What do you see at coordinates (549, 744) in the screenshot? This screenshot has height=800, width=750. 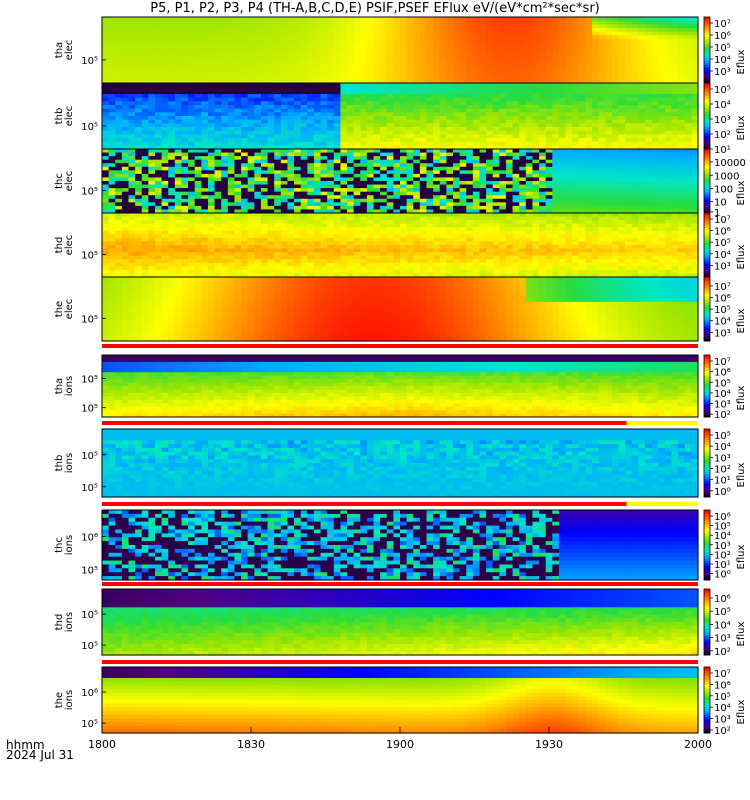 I see `x-tick-label: 1930` at bounding box center [549, 744].